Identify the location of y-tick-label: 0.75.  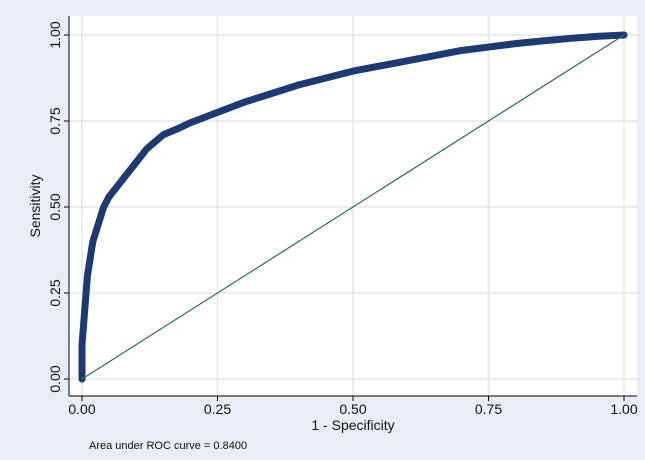
(55, 120).